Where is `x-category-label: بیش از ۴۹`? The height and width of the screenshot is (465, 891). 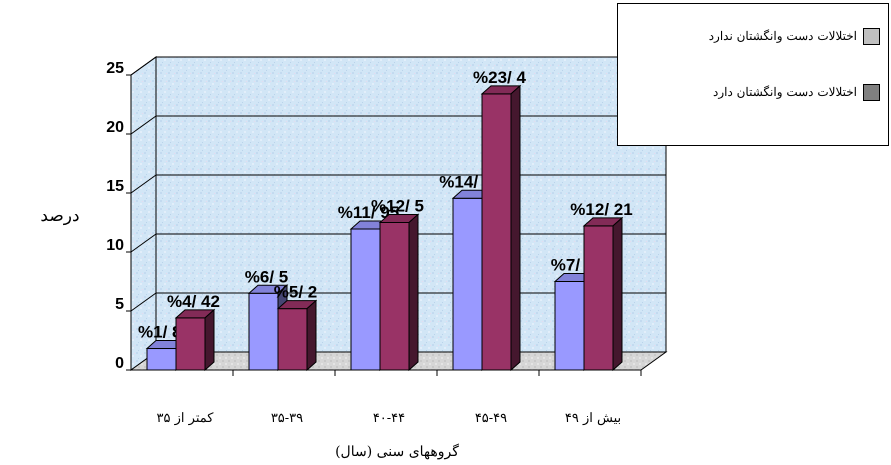
x-category-label: بیش از ۴۹ is located at coordinates (593, 418).